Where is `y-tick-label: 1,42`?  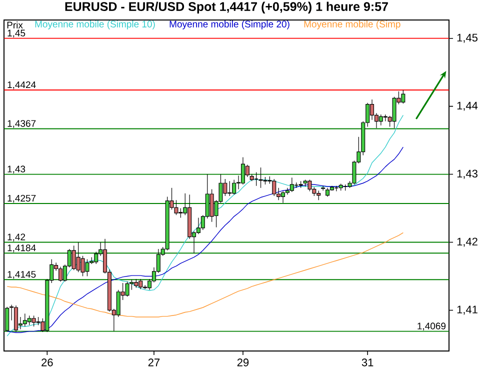 y-tick-label: 1,42 is located at coordinates (467, 242).